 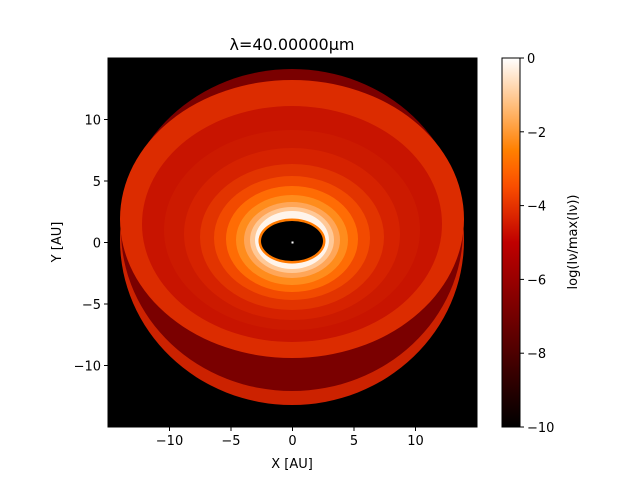 I want to click on x-ticks: −10 −5 0 5 10, so click(x=290, y=438).